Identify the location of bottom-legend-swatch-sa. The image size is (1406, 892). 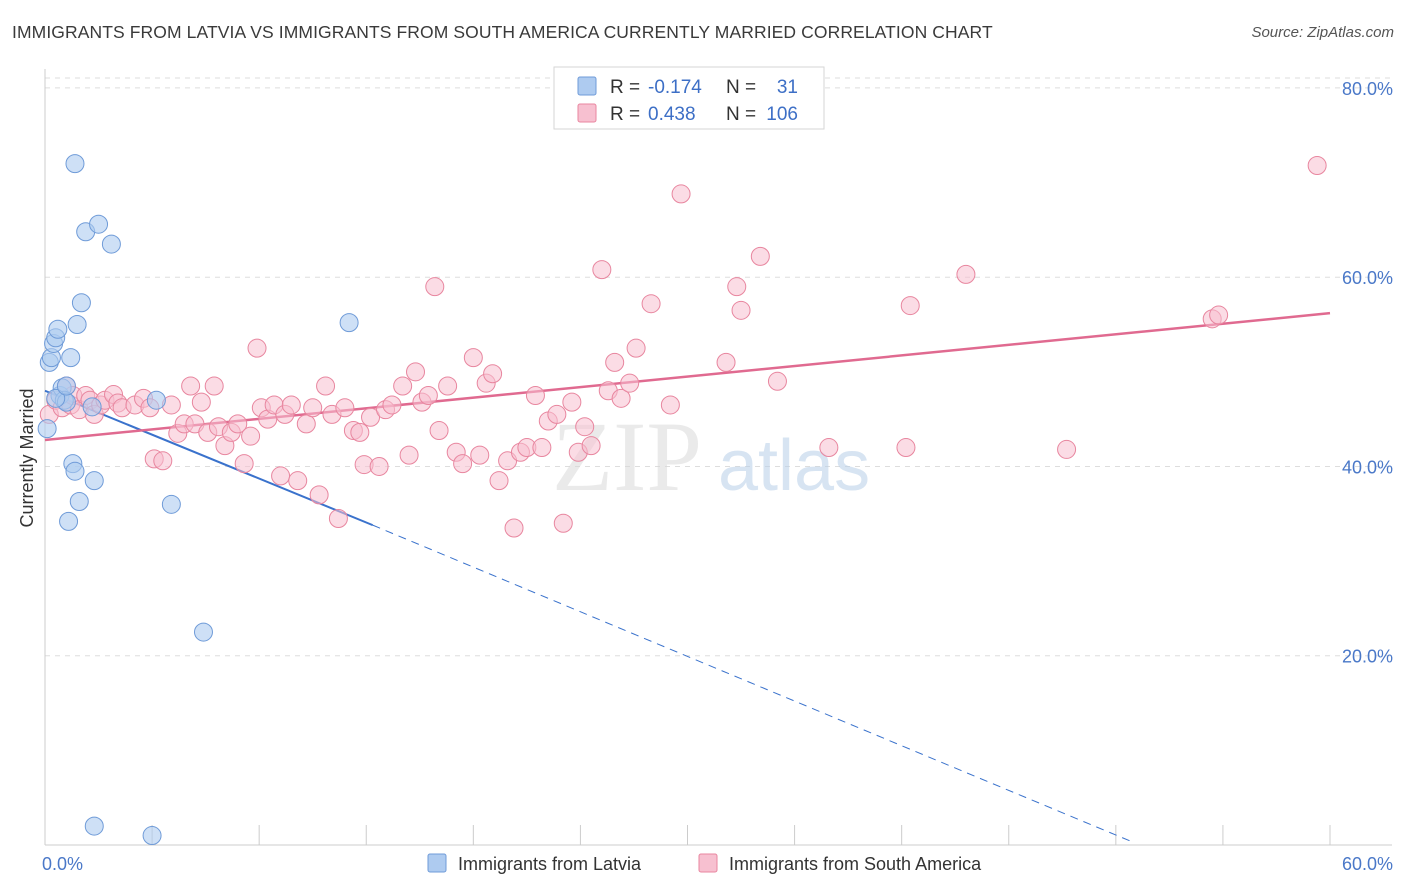
(708, 863).